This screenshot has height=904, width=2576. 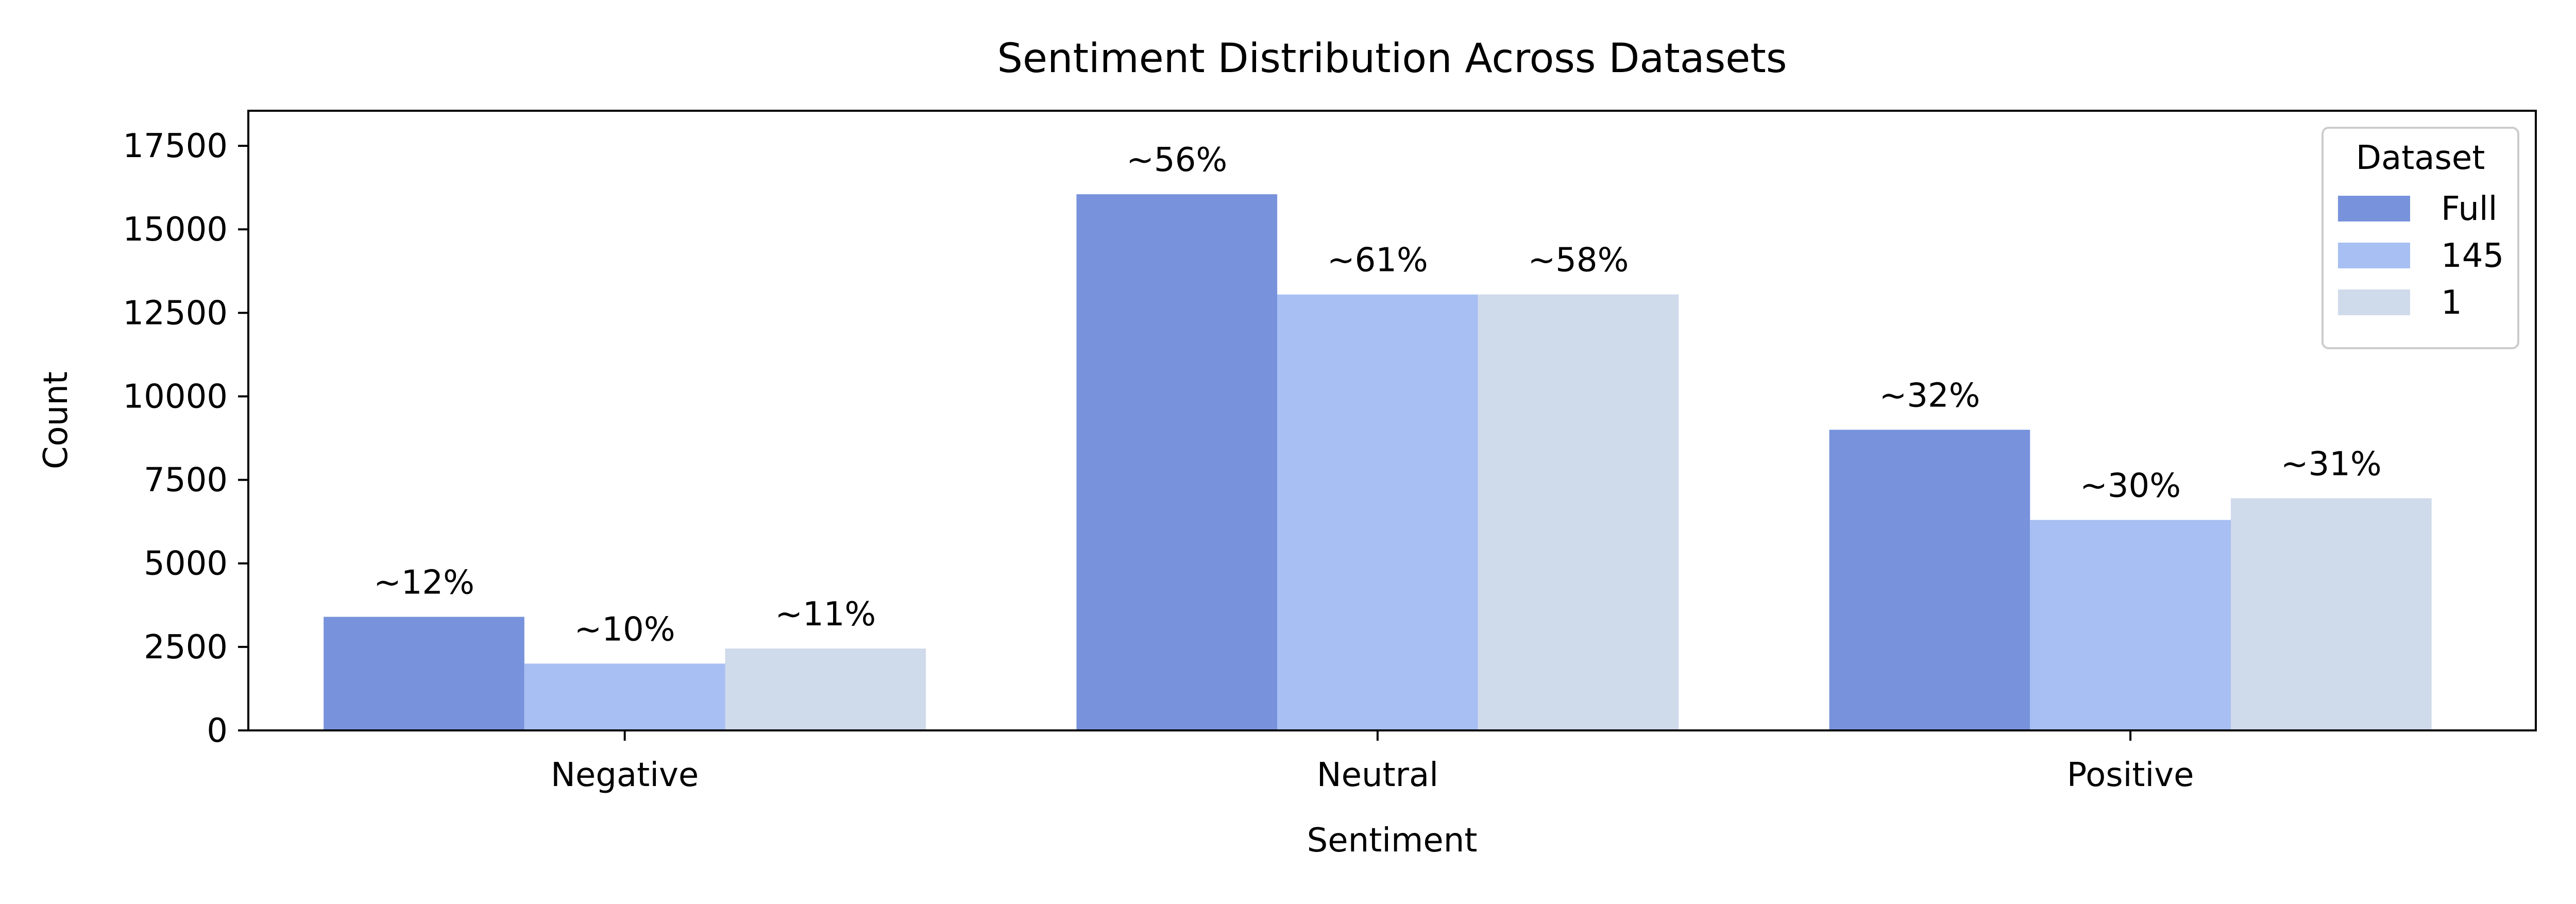 I want to click on legend-items: Full 145 1, so click(x=2421, y=256).